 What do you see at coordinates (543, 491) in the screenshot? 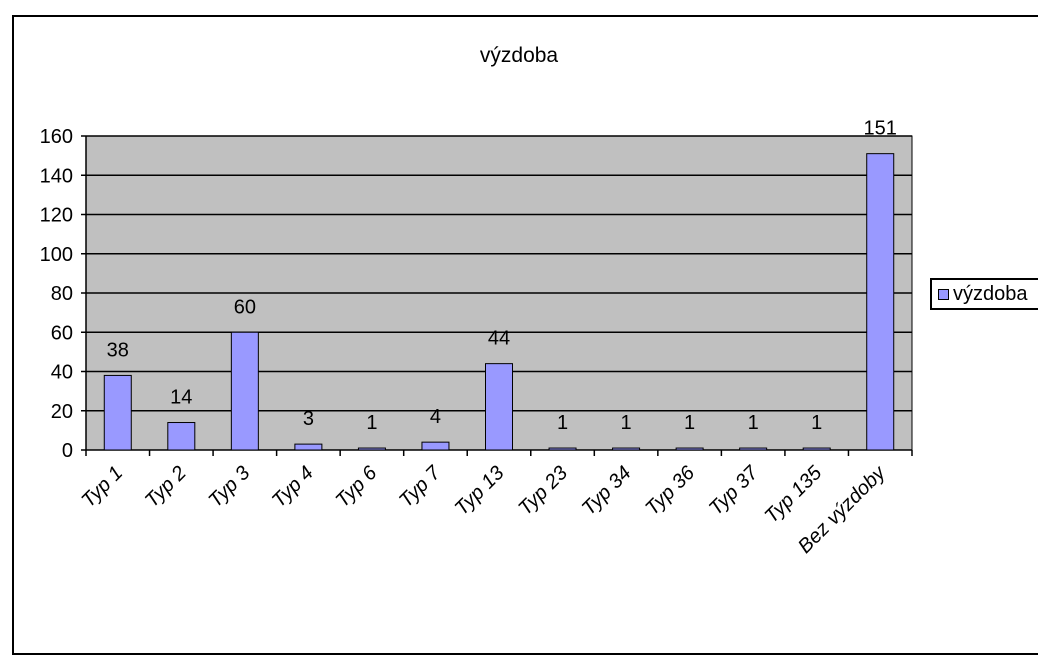
I see `x-tick-label: Typ 23` at bounding box center [543, 491].